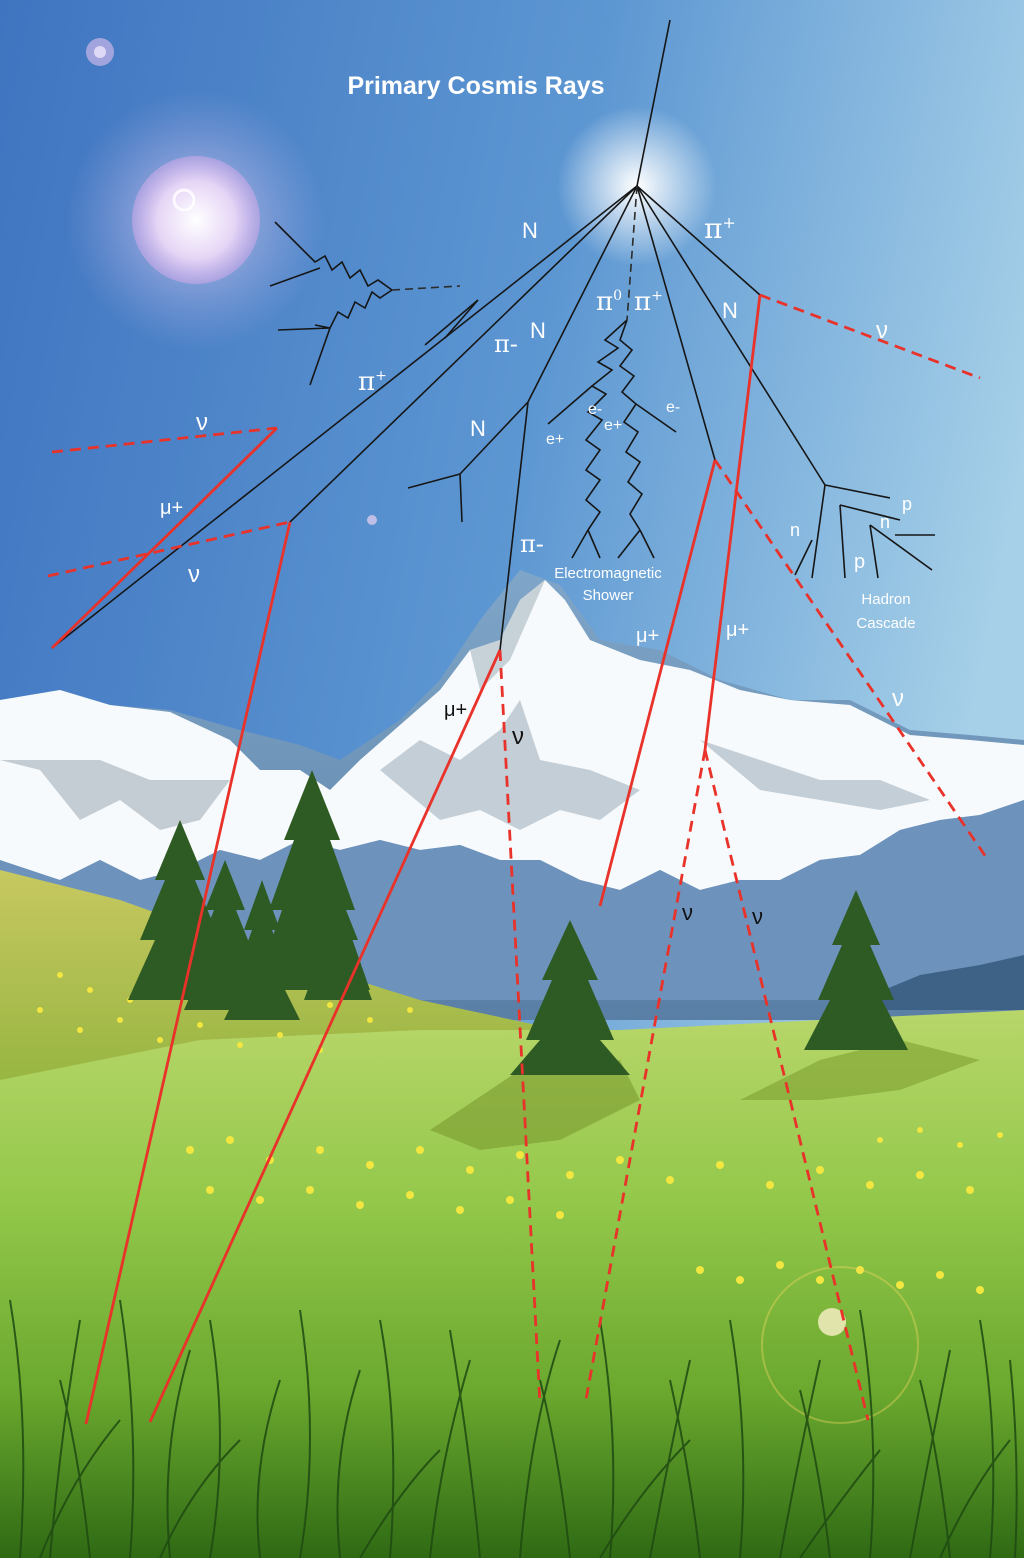  What do you see at coordinates (518, 922) in the screenshot?
I see `pine-trees` at bounding box center [518, 922].